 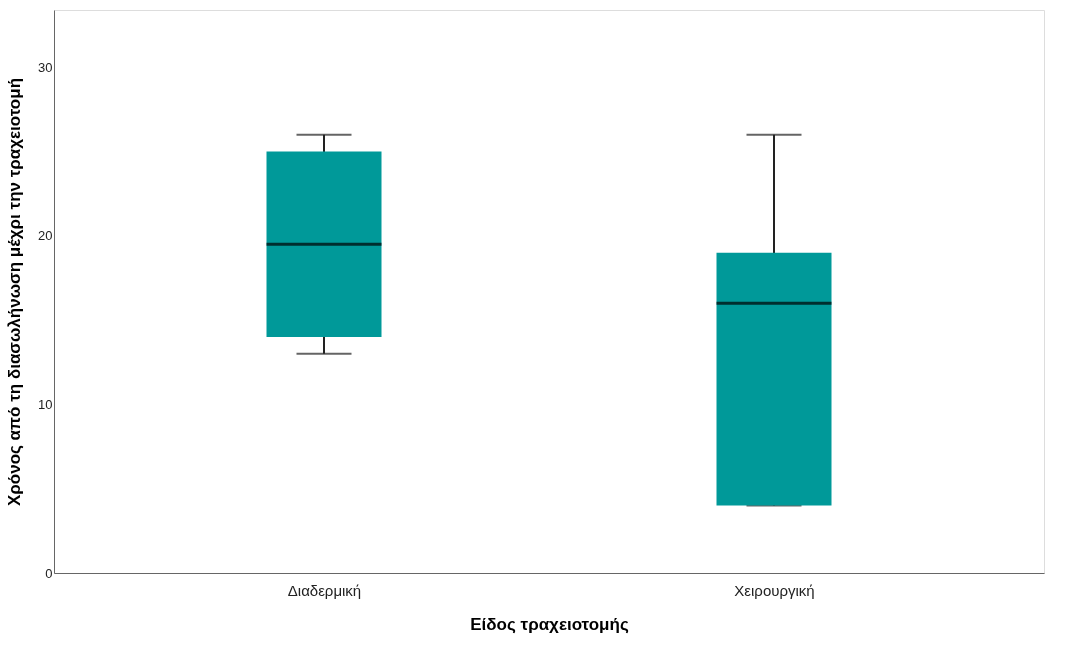 I want to click on y-tick-label: 20, so click(x=45, y=236).